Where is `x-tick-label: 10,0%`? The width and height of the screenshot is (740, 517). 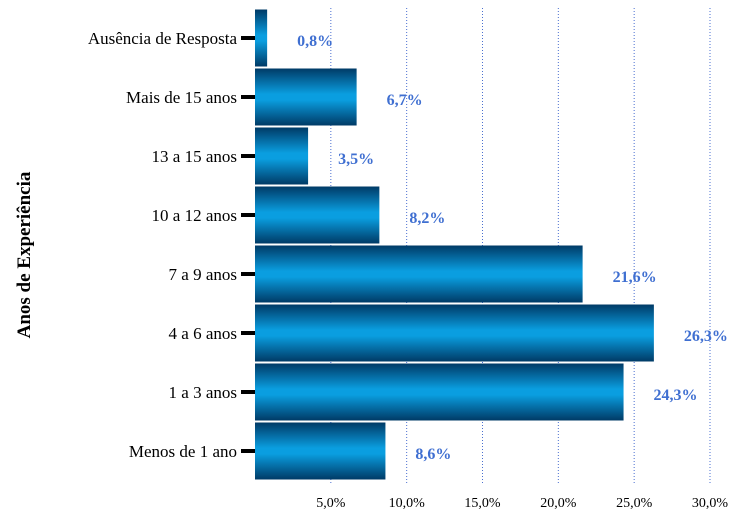 x-tick-label: 10,0% is located at coordinates (407, 503).